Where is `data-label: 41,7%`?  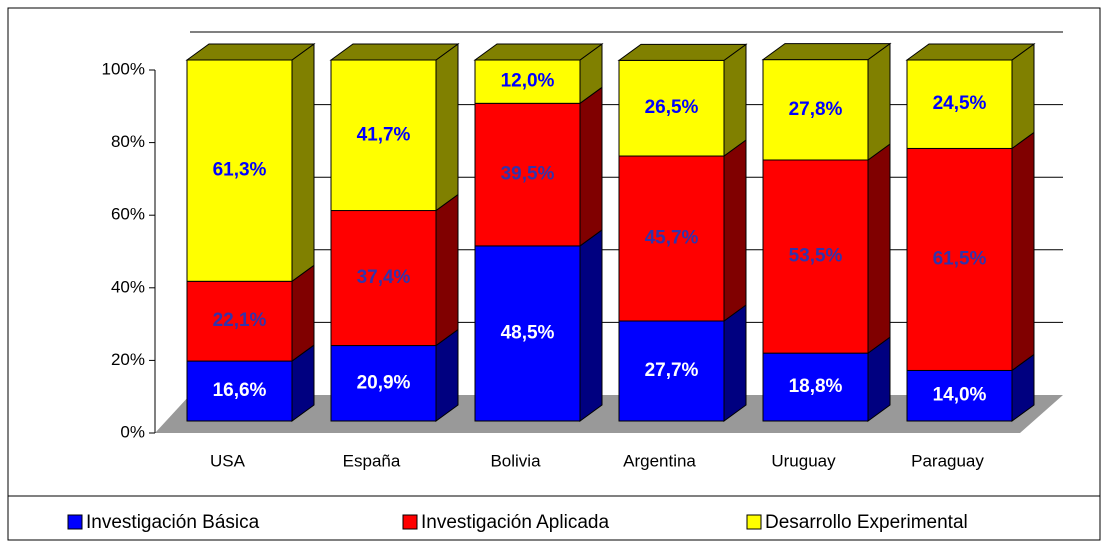
data-label: 41,7% is located at coordinates (384, 134).